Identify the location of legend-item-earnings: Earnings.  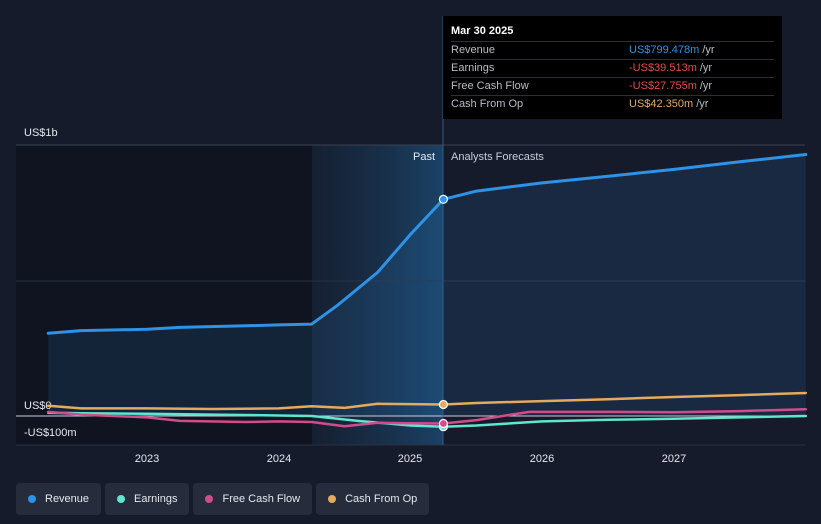
(147, 499).